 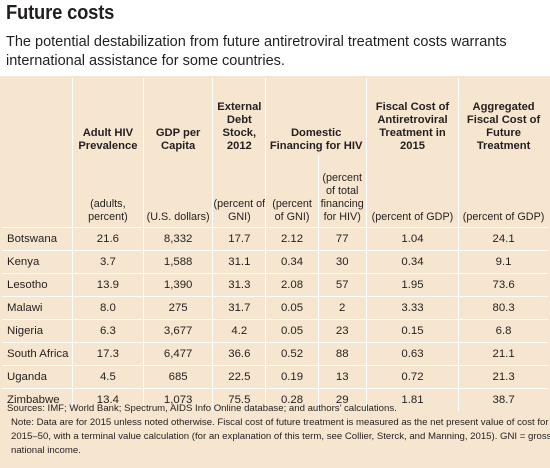 I want to click on cell-prevalence: 21.6, so click(x=108, y=239).